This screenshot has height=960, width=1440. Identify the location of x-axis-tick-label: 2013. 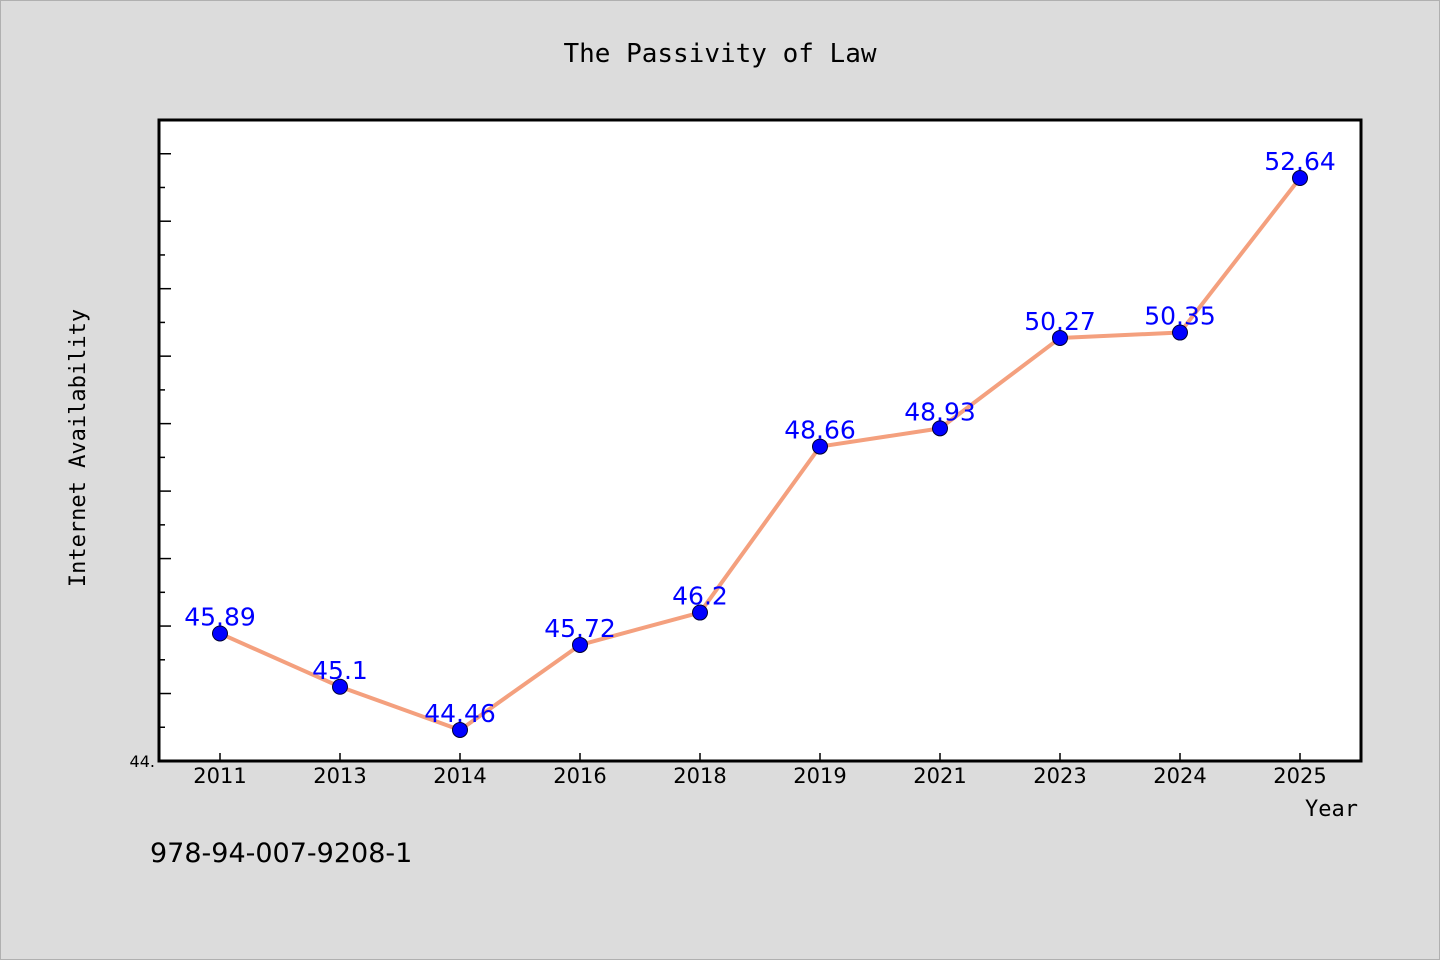
(339, 776).